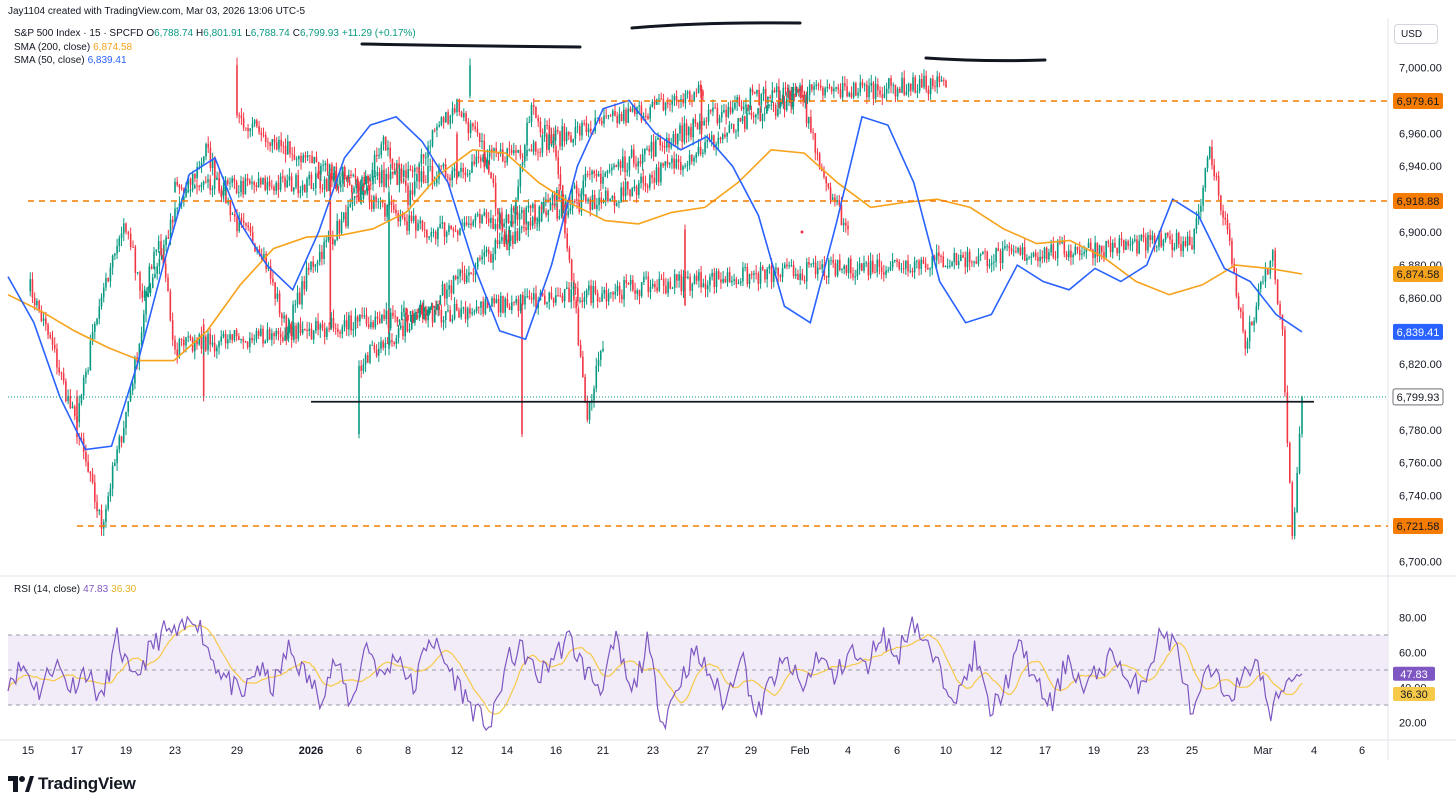 The height and width of the screenshot is (808, 1456). I want to click on tradingview-brand: TradingView, so click(72, 784).